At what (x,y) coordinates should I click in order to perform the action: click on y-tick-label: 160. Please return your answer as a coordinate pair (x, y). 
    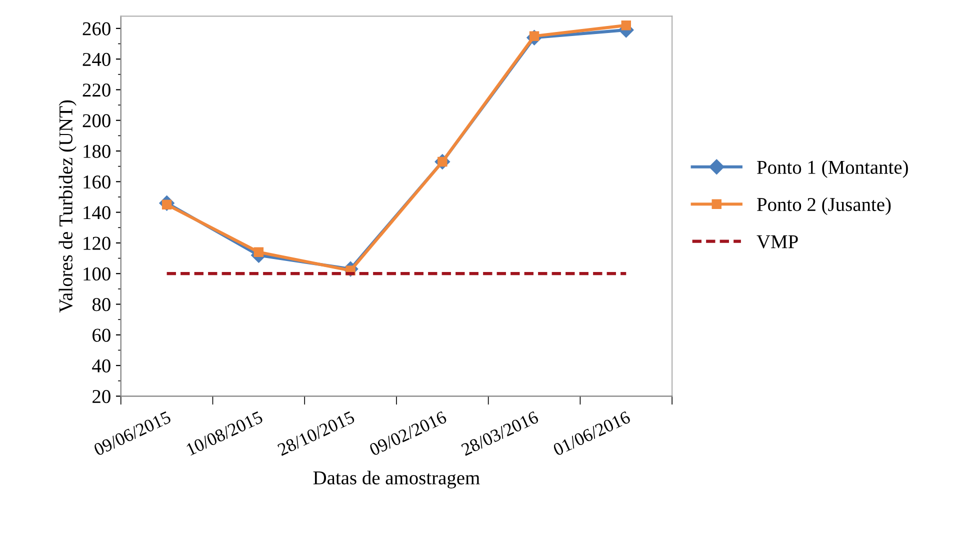
    Looking at the image, I should click on (97, 182).